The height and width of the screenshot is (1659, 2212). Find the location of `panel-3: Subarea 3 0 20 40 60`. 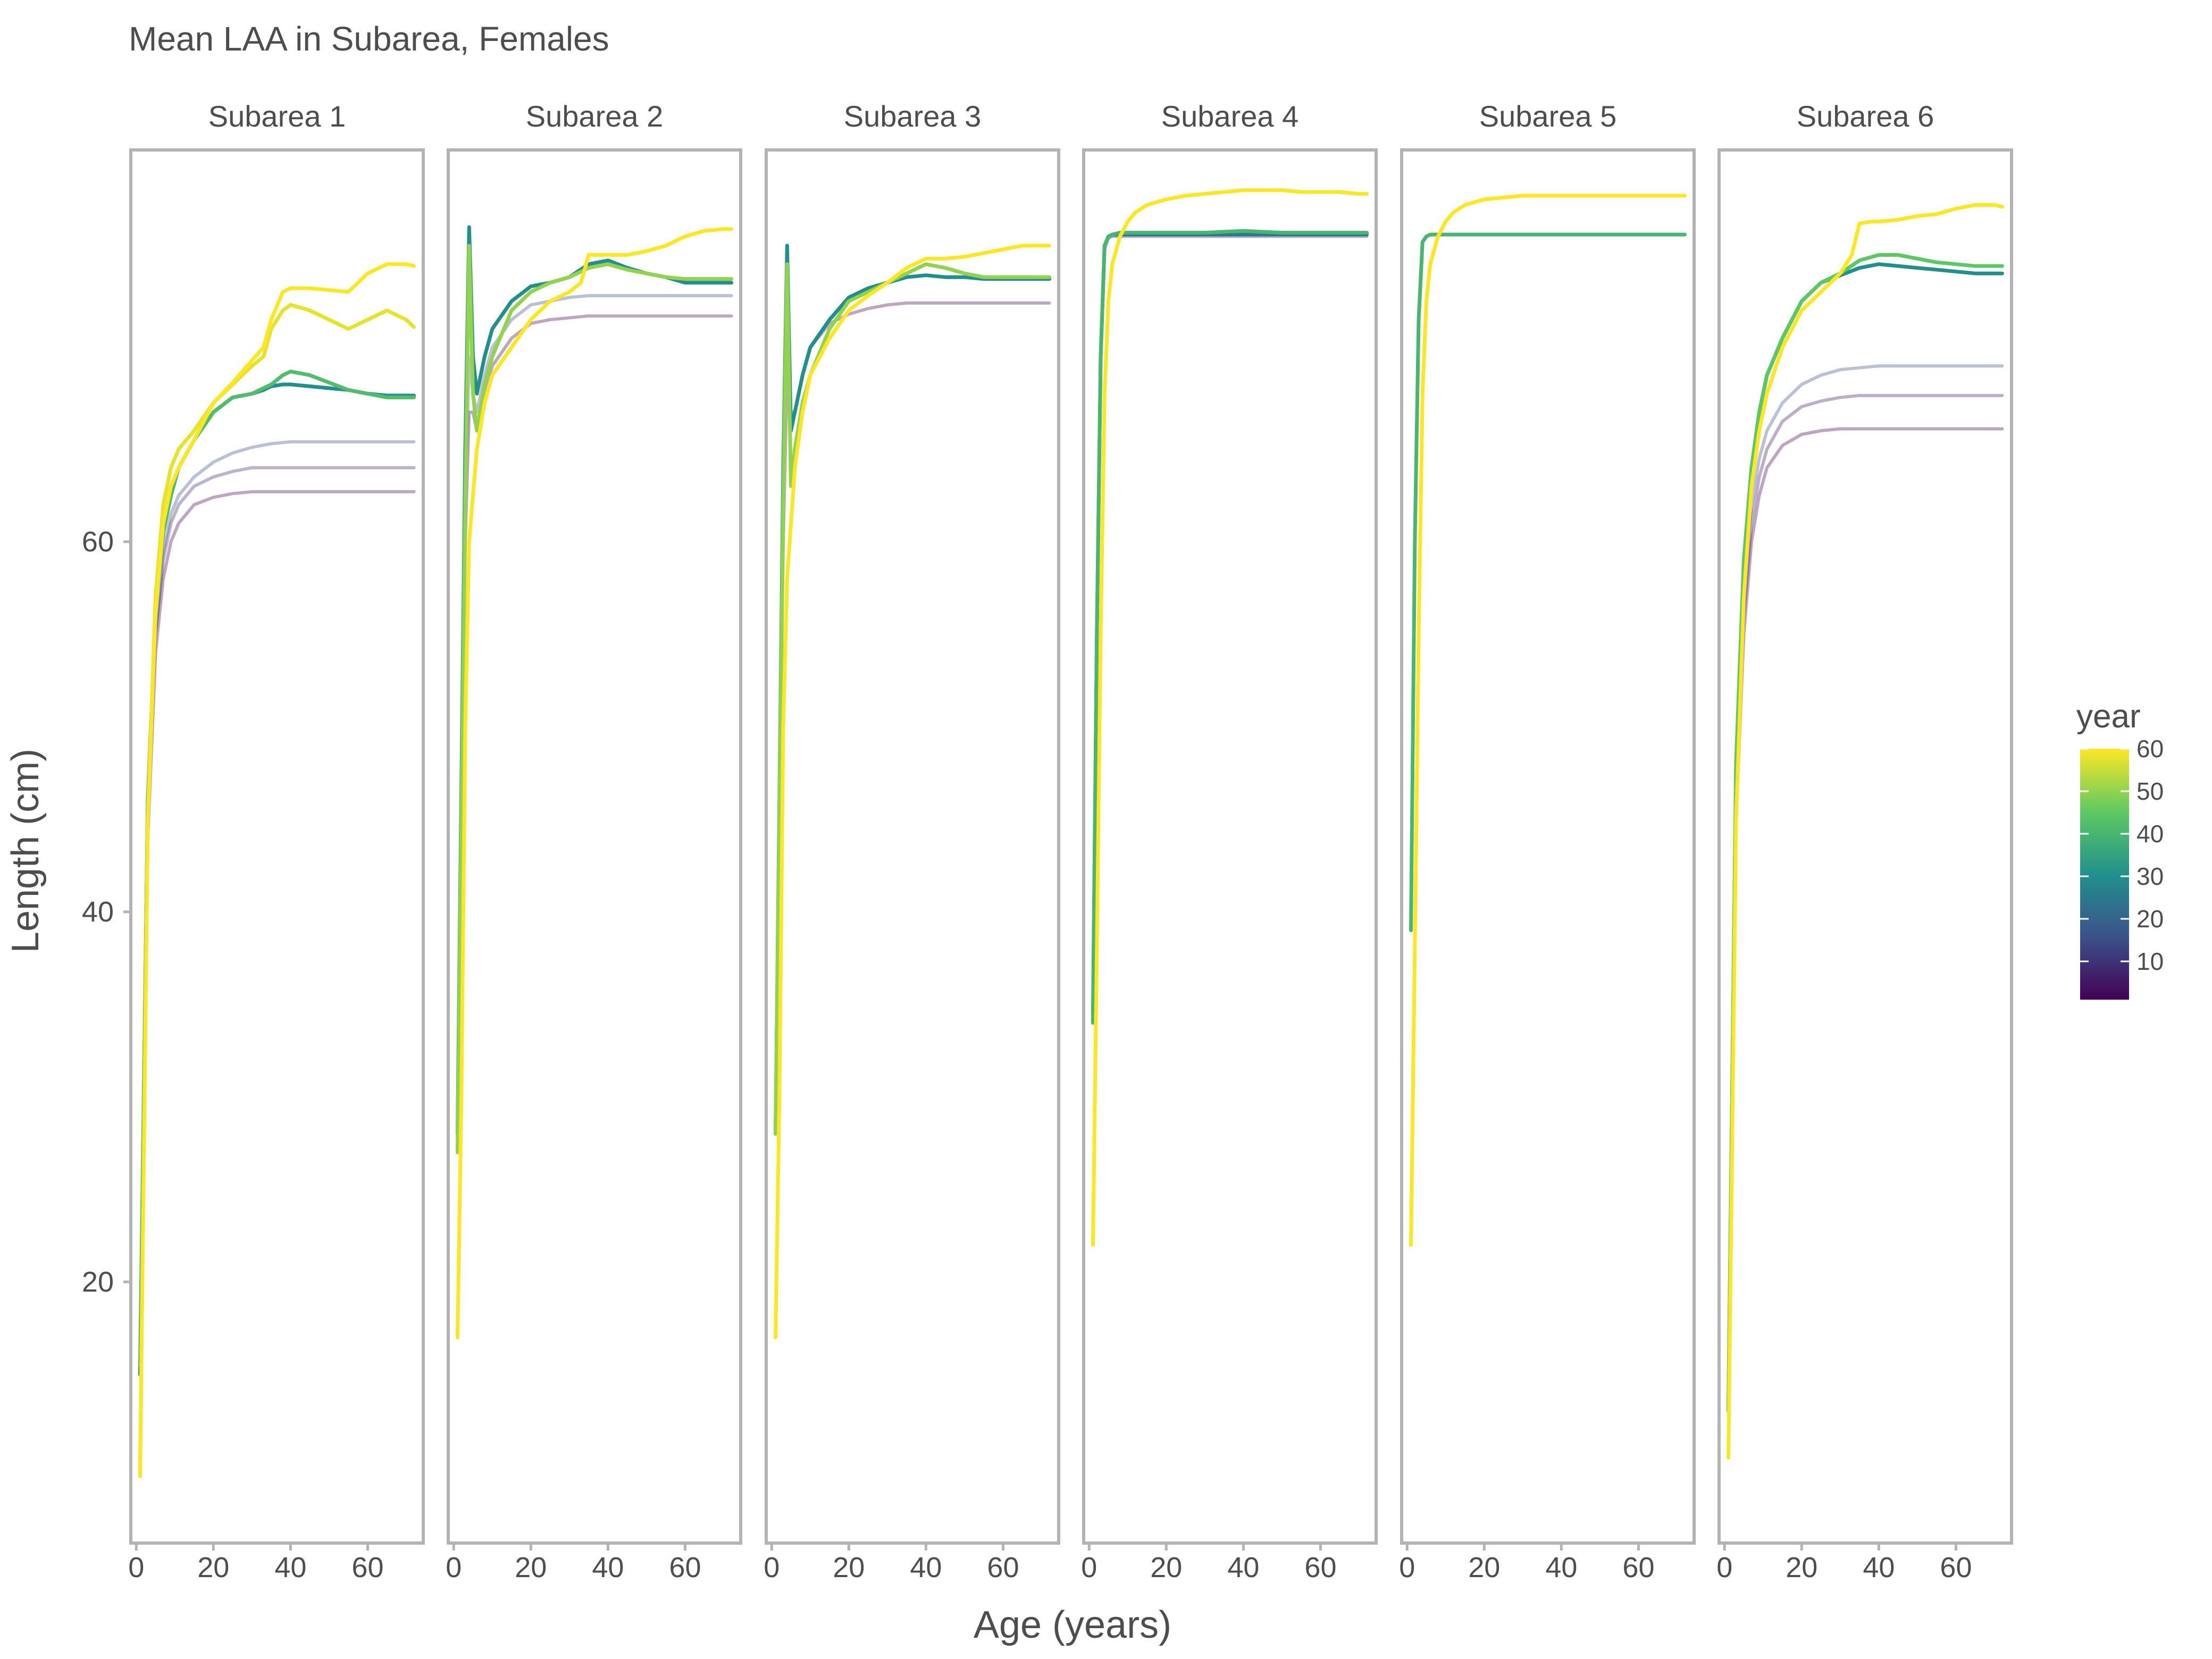

panel-3: Subarea 3 0 20 40 60 is located at coordinates (912, 841).